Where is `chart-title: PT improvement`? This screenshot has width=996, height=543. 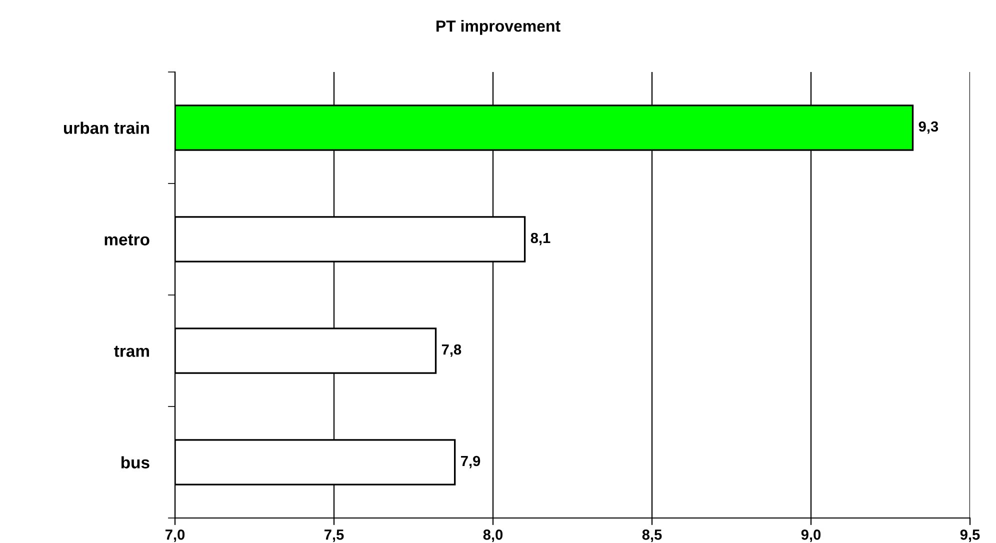
chart-title: PT improvement is located at coordinates (498, 27).